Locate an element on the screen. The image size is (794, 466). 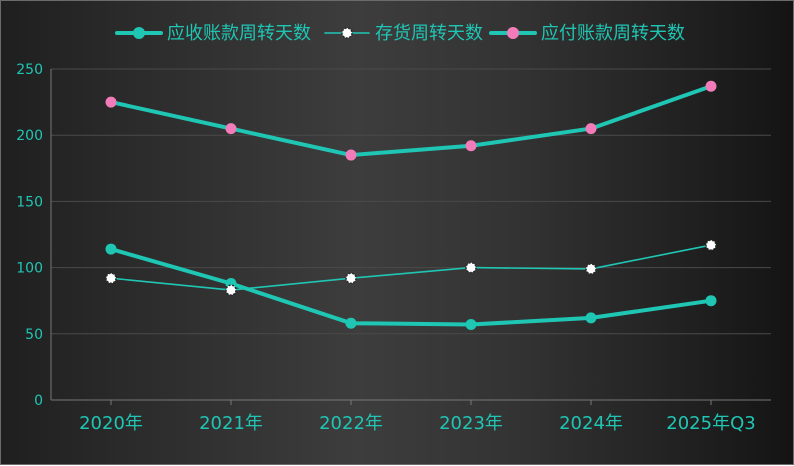
legend-items: 应收账款周转天数 存货周转天数 应付账款周转天数 is located at coordinates (400, 33).